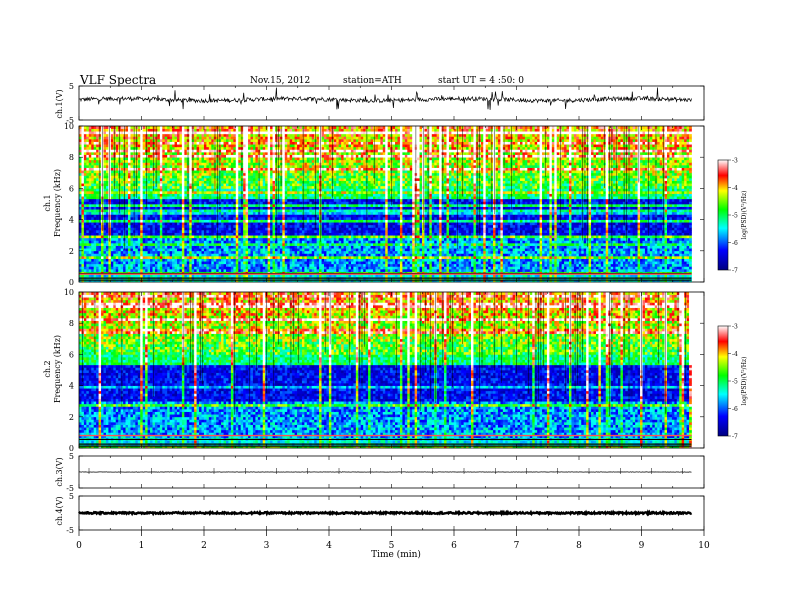 The height and width of the screenshot is (612, 792). I want to click on y-tick-label: 5, so click(71, 86).